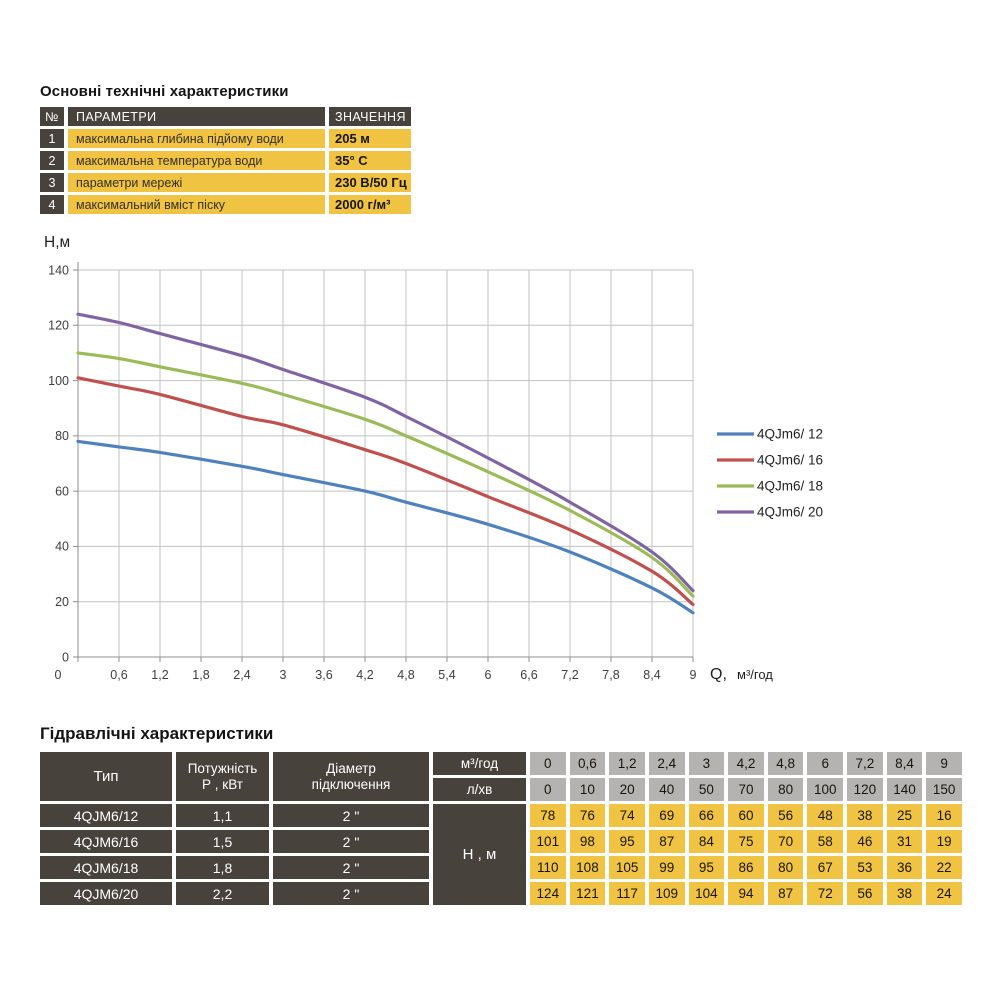 Image resolution: width=1000 pixels, height=1000 pixels. Describe the element at coordinates (446, 675) in the screenshot. I see `x-tick-label: 5,4` at that location.